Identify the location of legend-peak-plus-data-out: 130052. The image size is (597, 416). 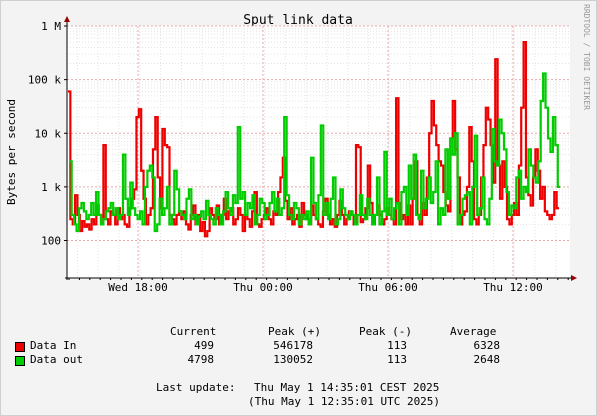
(293, 359).